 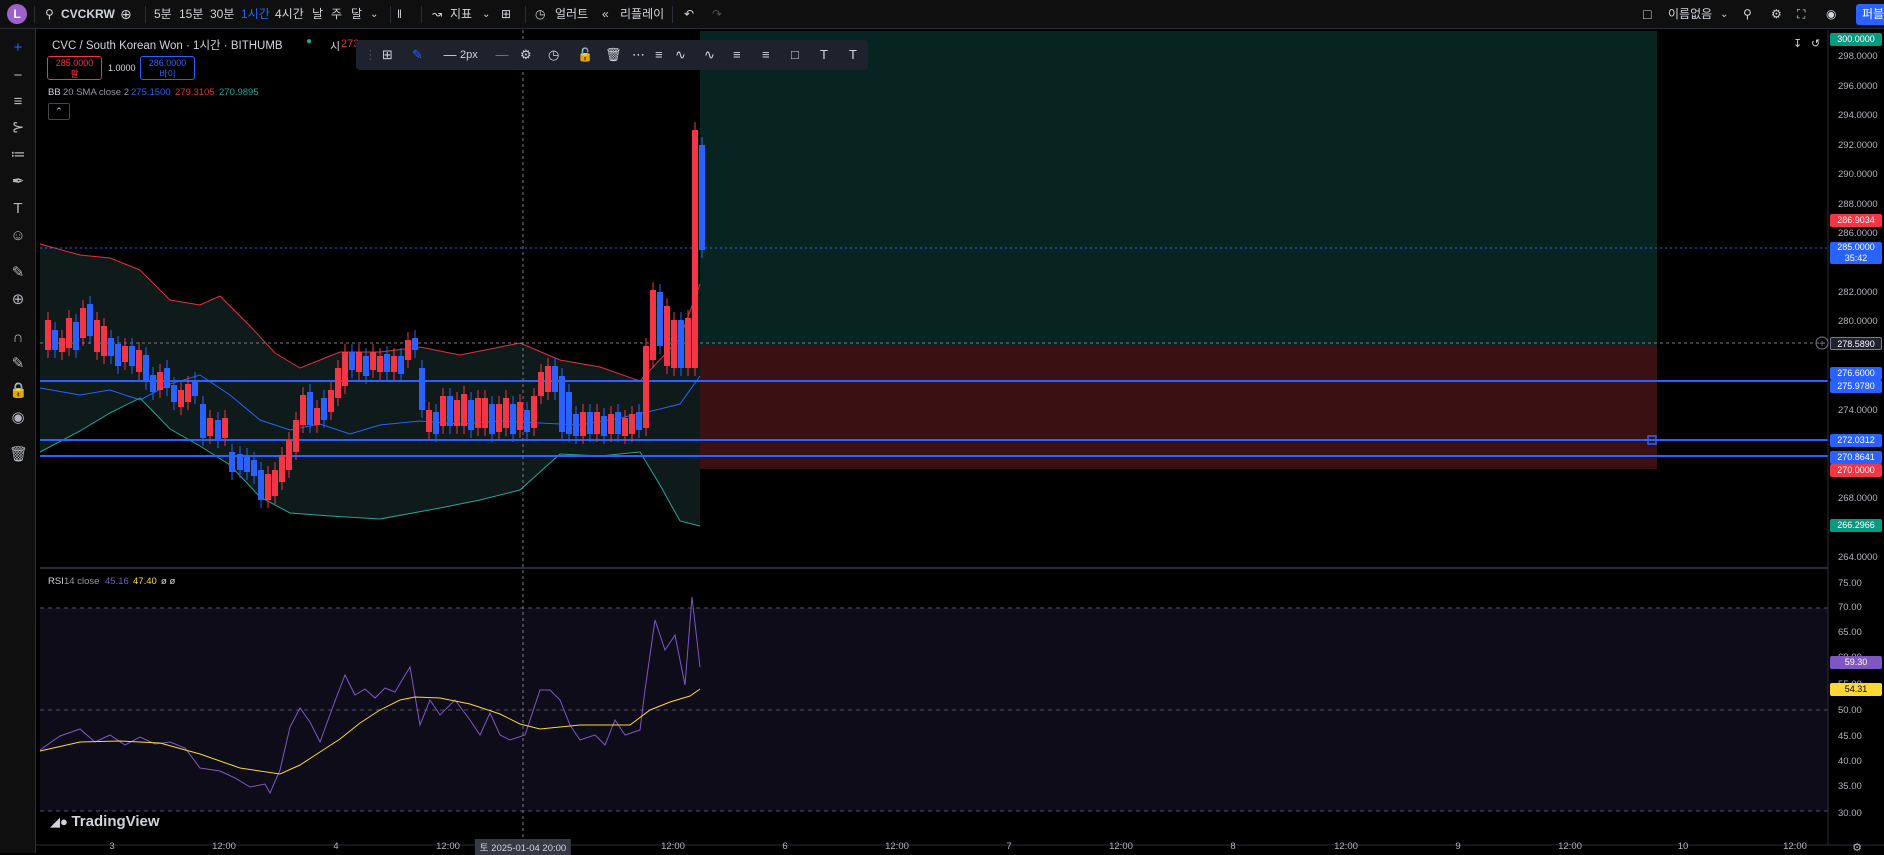 What do you see at coordinates (318, 14) in the screenshot?
I see `interval-day: 날` at bounding box center [318, 14].